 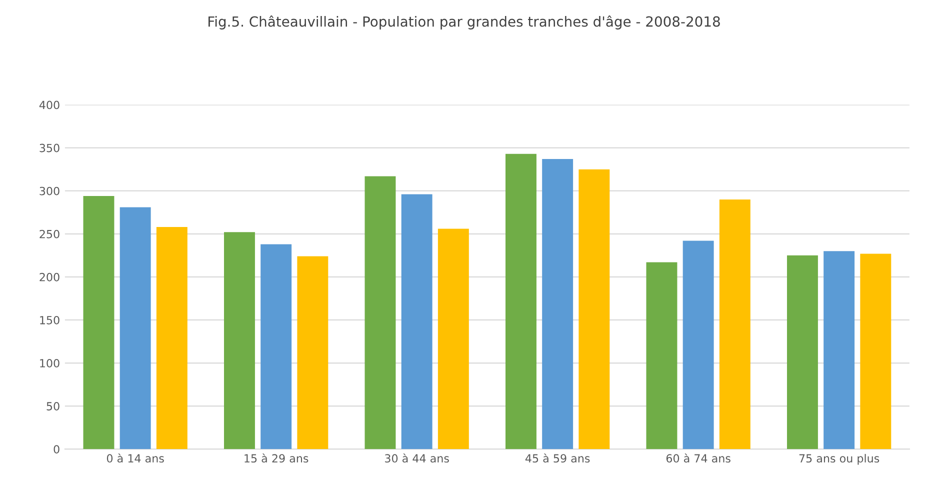 I want to click on y-tick-label: 300, so click(x=50, y=191).